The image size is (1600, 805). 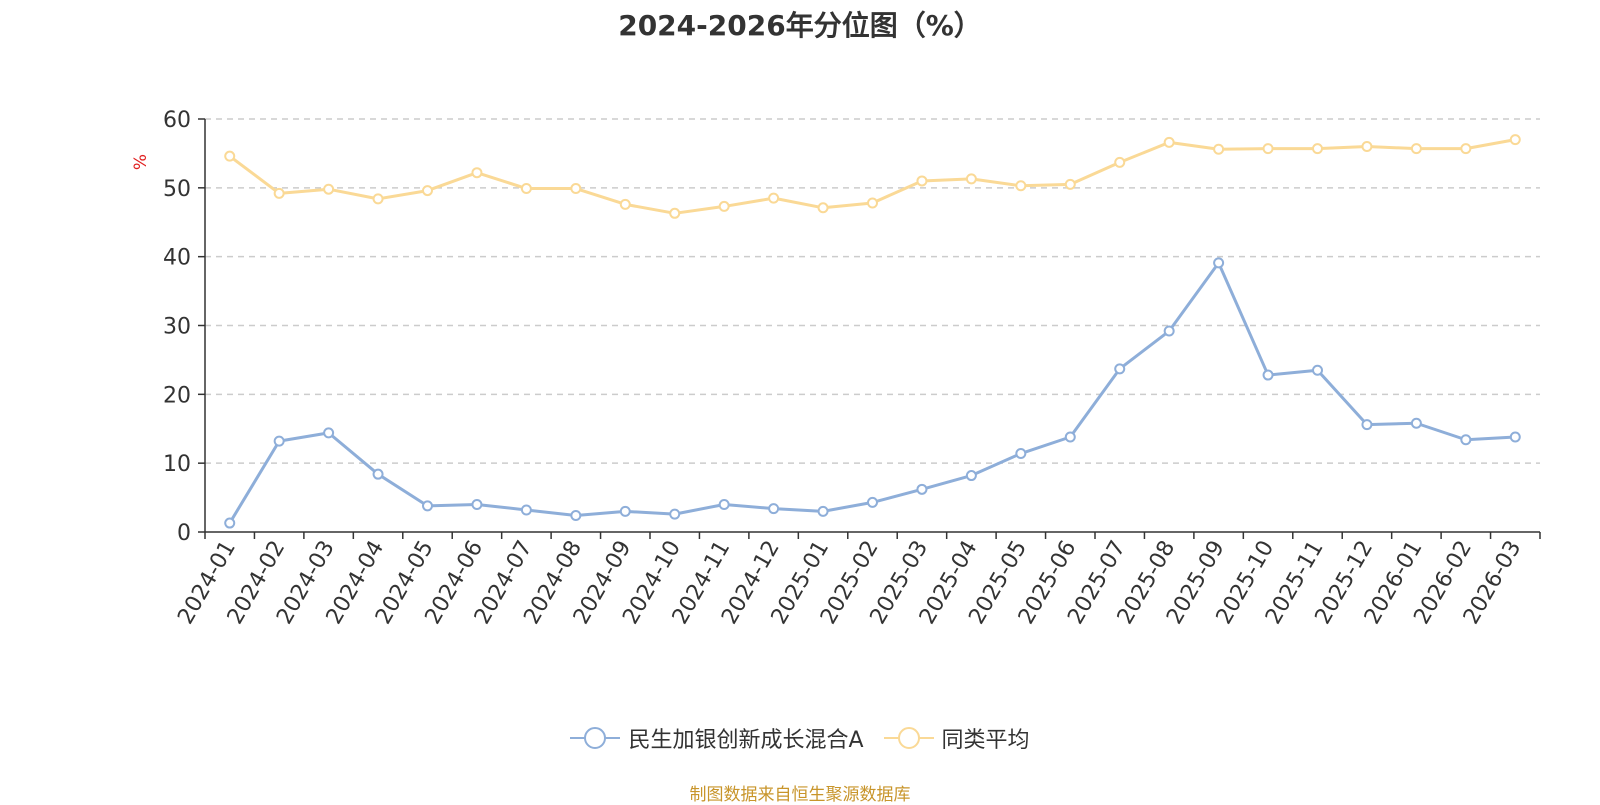 I want to click on legend: 民生加银创新成长混合A 同类平均, so click(x=800, y=738).